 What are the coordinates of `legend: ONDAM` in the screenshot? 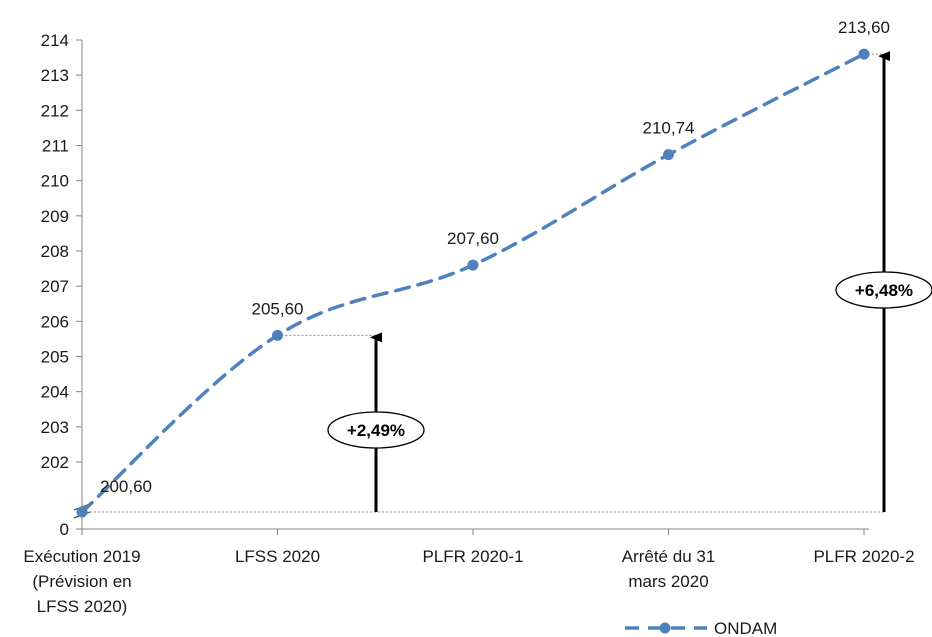 It's located at (701, 628).